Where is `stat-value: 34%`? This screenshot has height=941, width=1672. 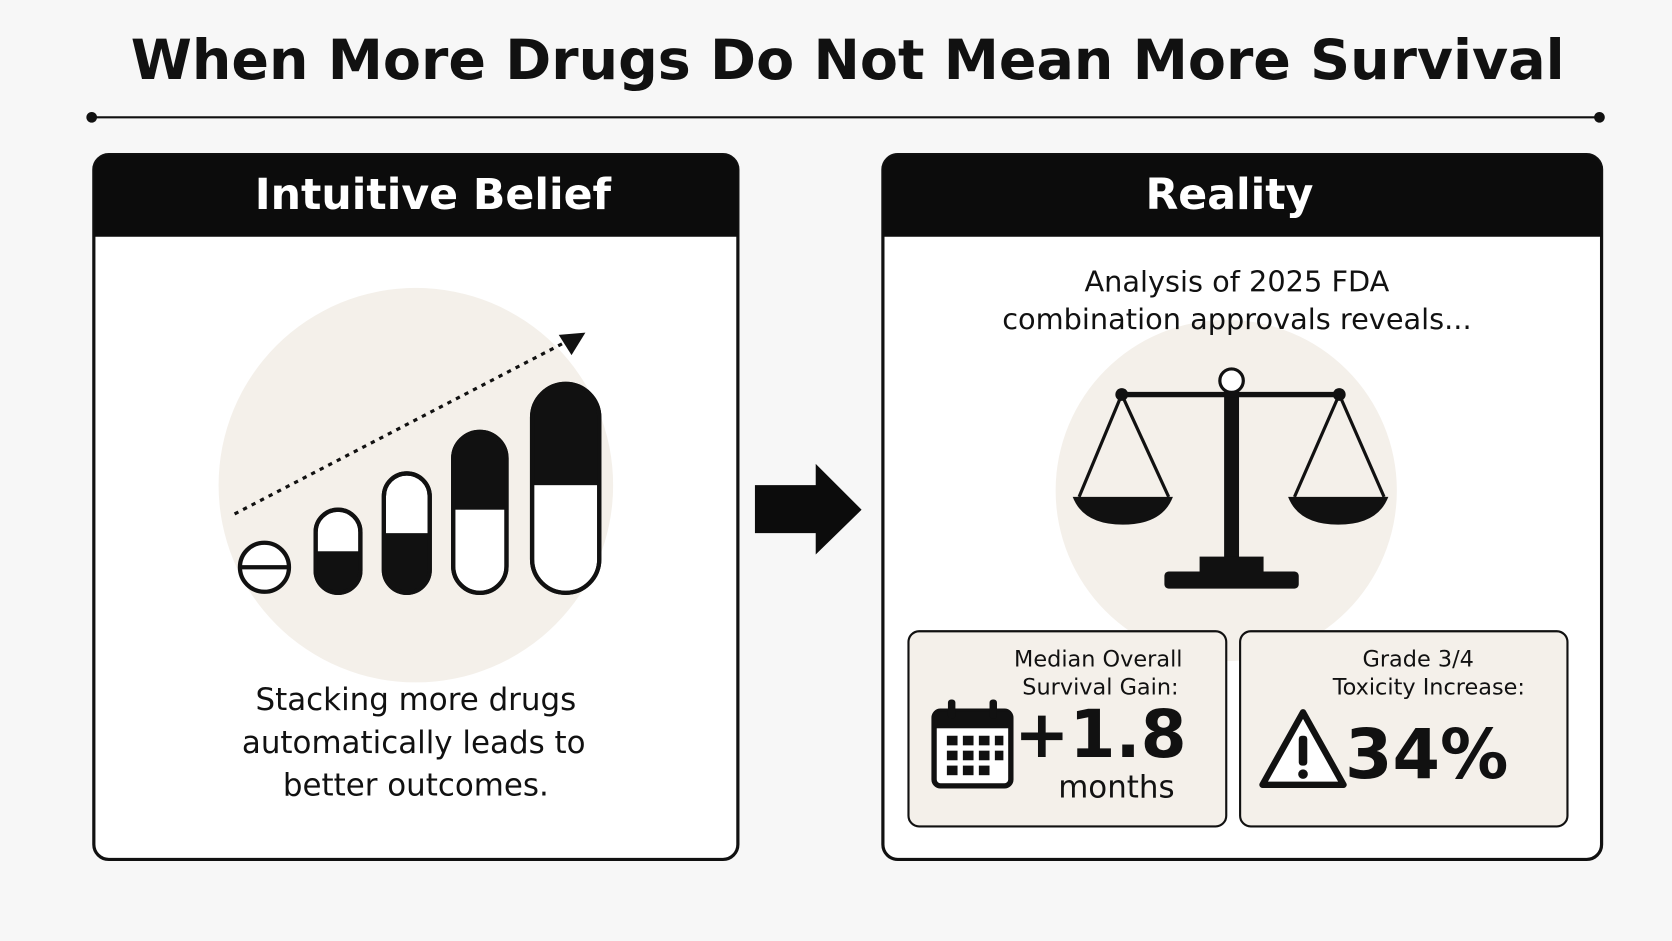 stat-value: 34% is located at coordinates (1426, 755).